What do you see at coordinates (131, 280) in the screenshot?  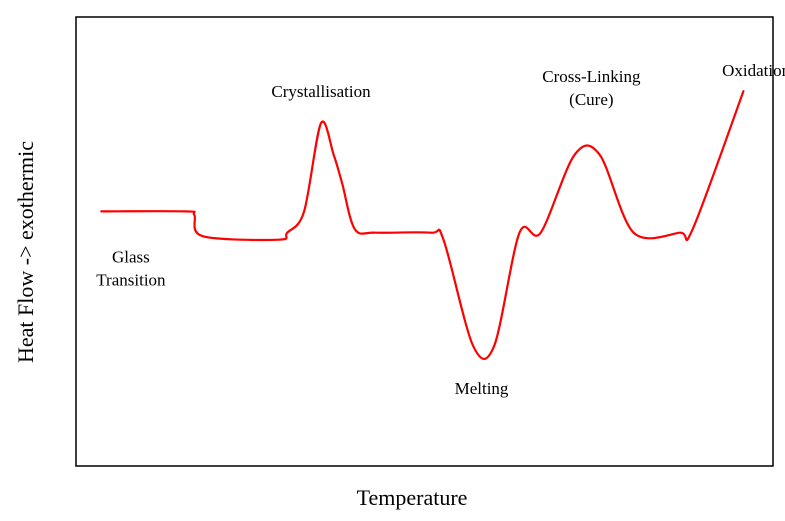 I see `annotation-line: Transition` at bounding box center [131, 280].